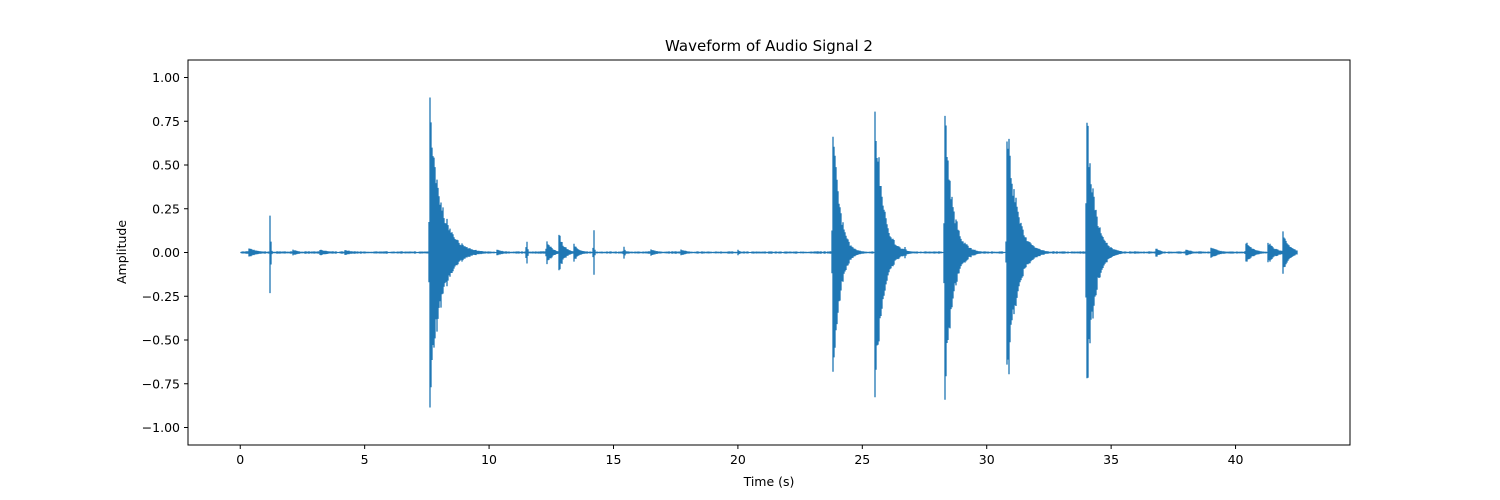 Image resolution: width=1500 pixels, height=500 pixels. Describe the element at coordinates (489, 459) in the screenshot. I see `x-tick-label: 10` at that location.